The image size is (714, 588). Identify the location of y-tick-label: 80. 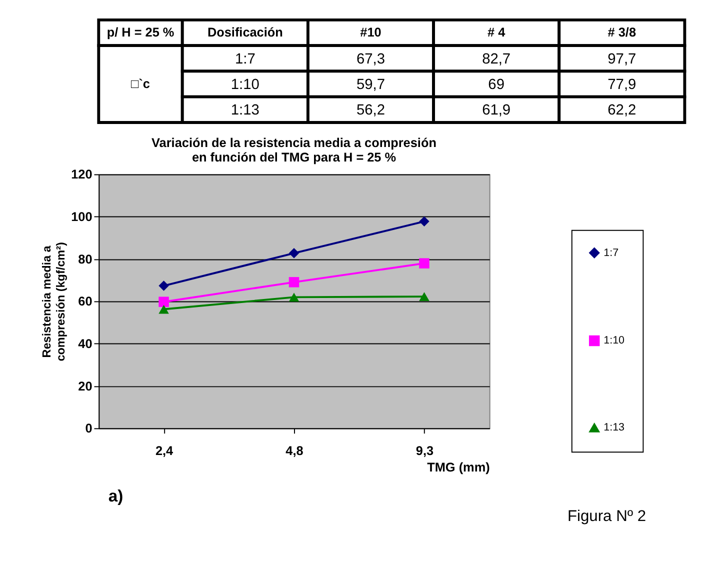
(85, 259).